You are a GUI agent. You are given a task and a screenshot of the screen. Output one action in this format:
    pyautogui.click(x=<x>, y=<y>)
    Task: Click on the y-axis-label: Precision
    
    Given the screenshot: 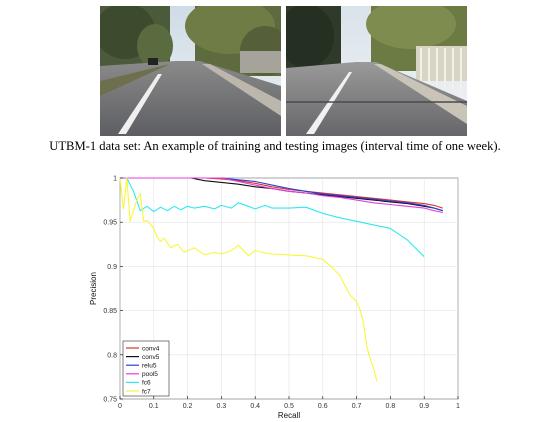 What is the action you would take?
    pyautogui.click(x=93, y=288)
    